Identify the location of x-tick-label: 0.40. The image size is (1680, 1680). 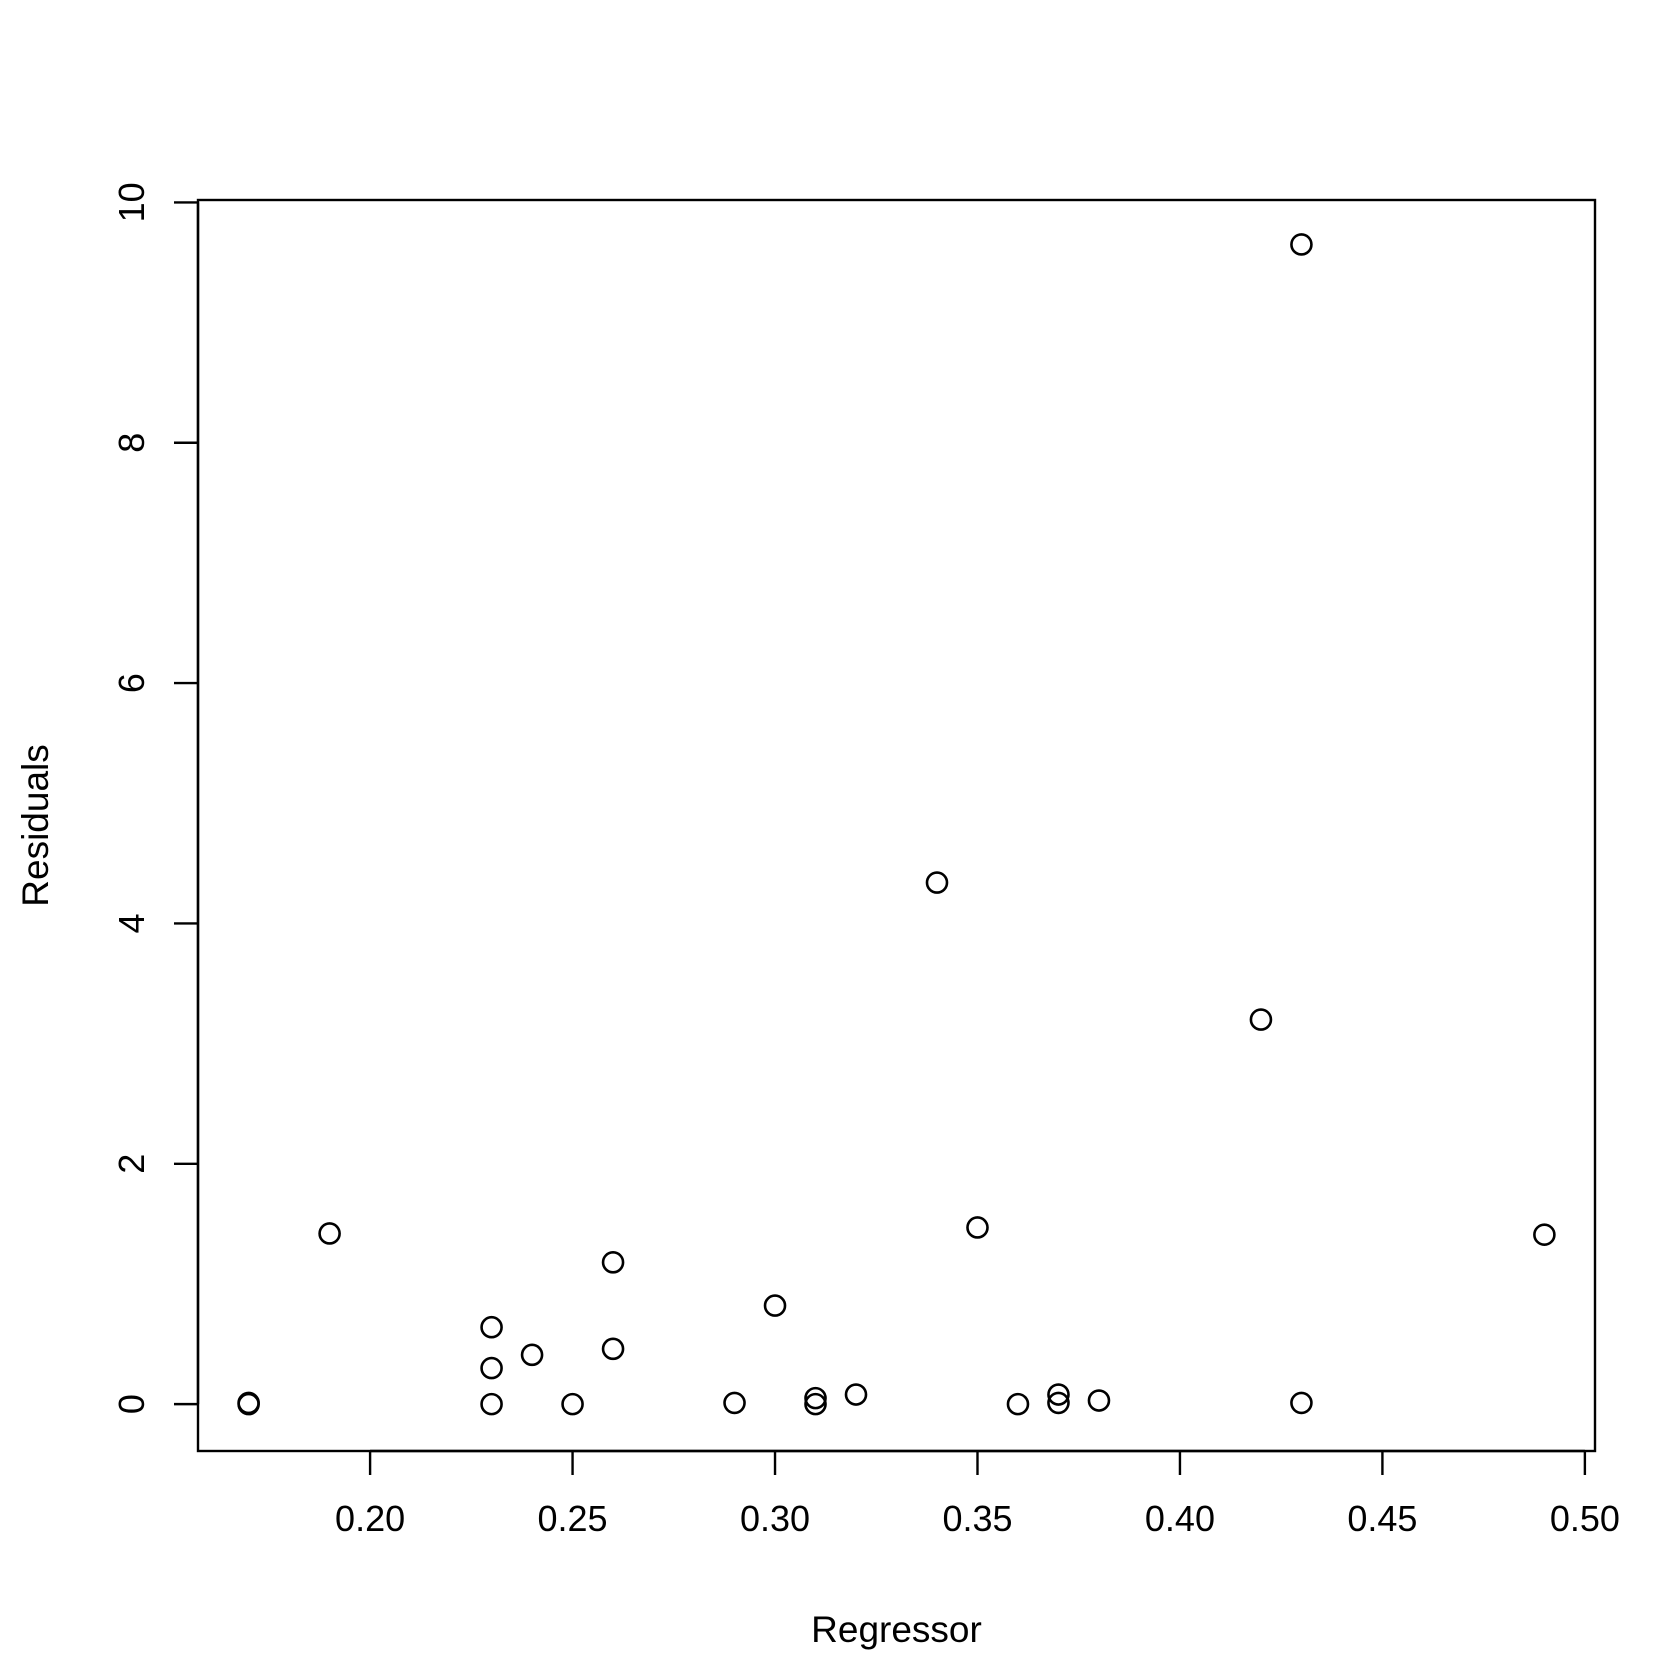
(1180, 1518).